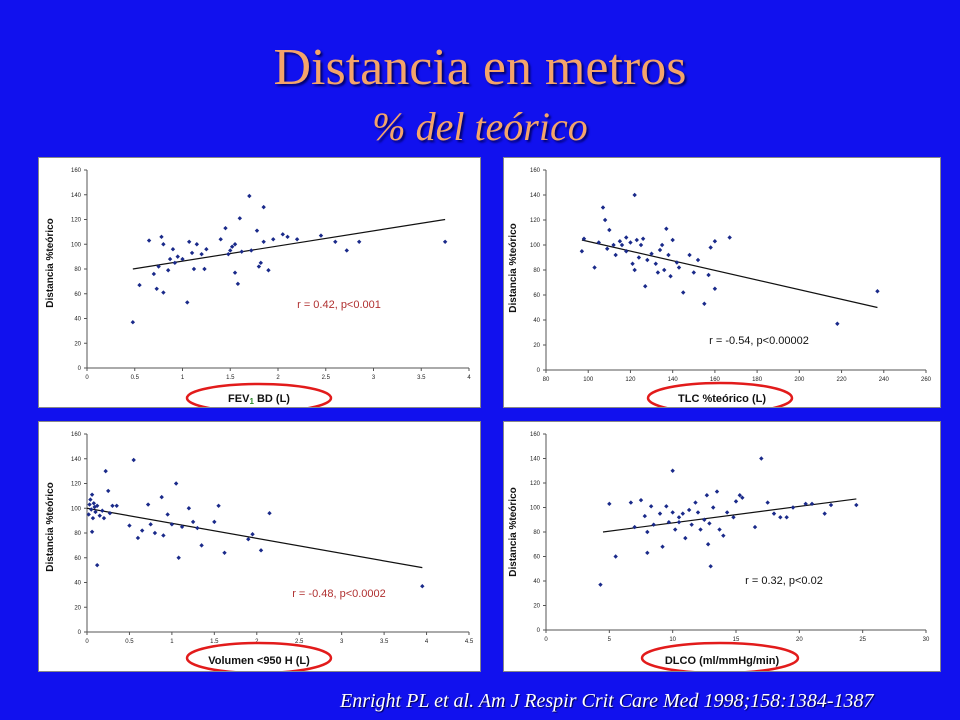 The image size is (960, 720). Describe the element at coordinates (672, 640) in the screenshot. I see `x-tick-label: 10` at that location.